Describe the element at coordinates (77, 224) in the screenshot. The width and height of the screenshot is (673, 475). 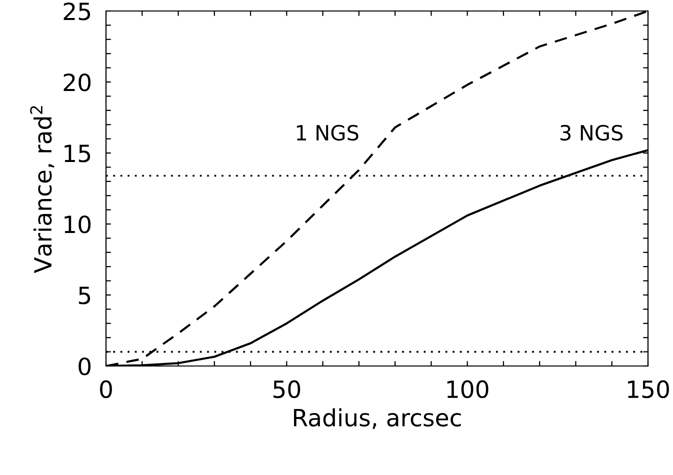
I see `y-tick-label: 10` at that location.